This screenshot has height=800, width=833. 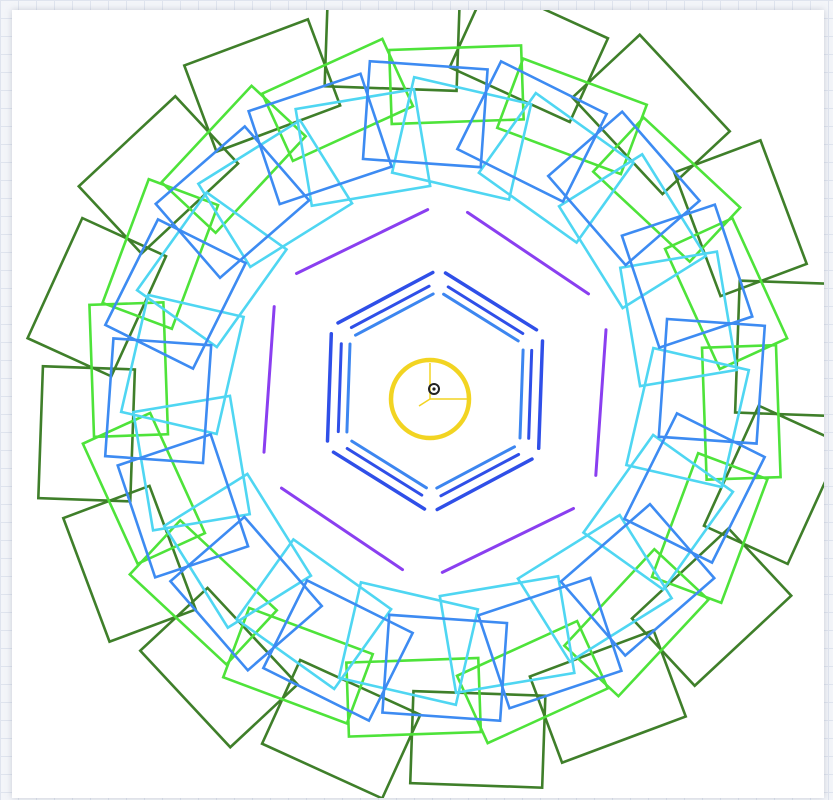 I want to click on central-circle-group, so click(x=430, y=399).